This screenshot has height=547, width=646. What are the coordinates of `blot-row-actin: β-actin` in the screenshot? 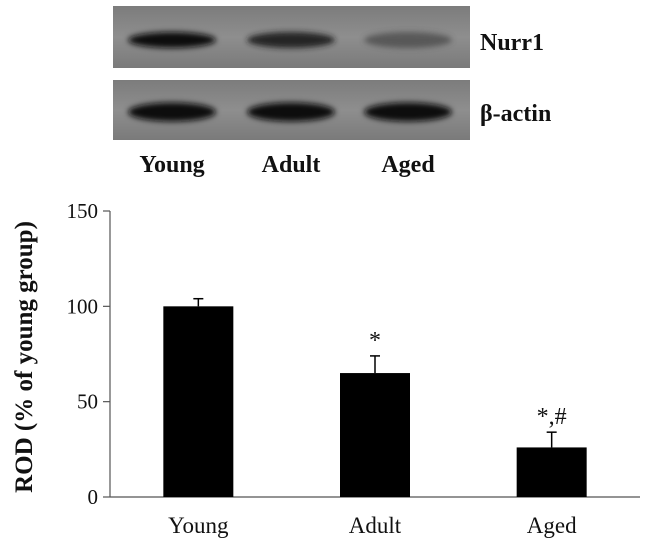 It's located at (332, 110).